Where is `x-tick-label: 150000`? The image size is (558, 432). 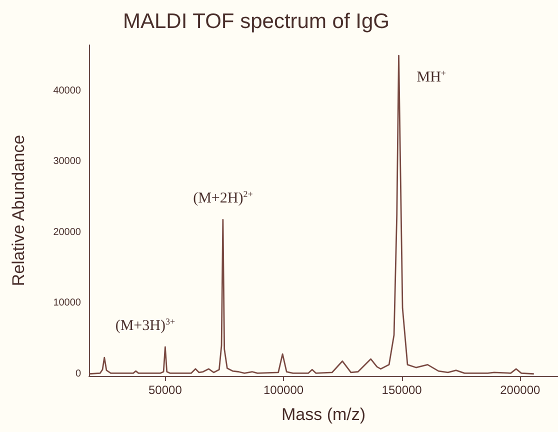 x-tick-label: 150000 is located at coordinates (402, 390).